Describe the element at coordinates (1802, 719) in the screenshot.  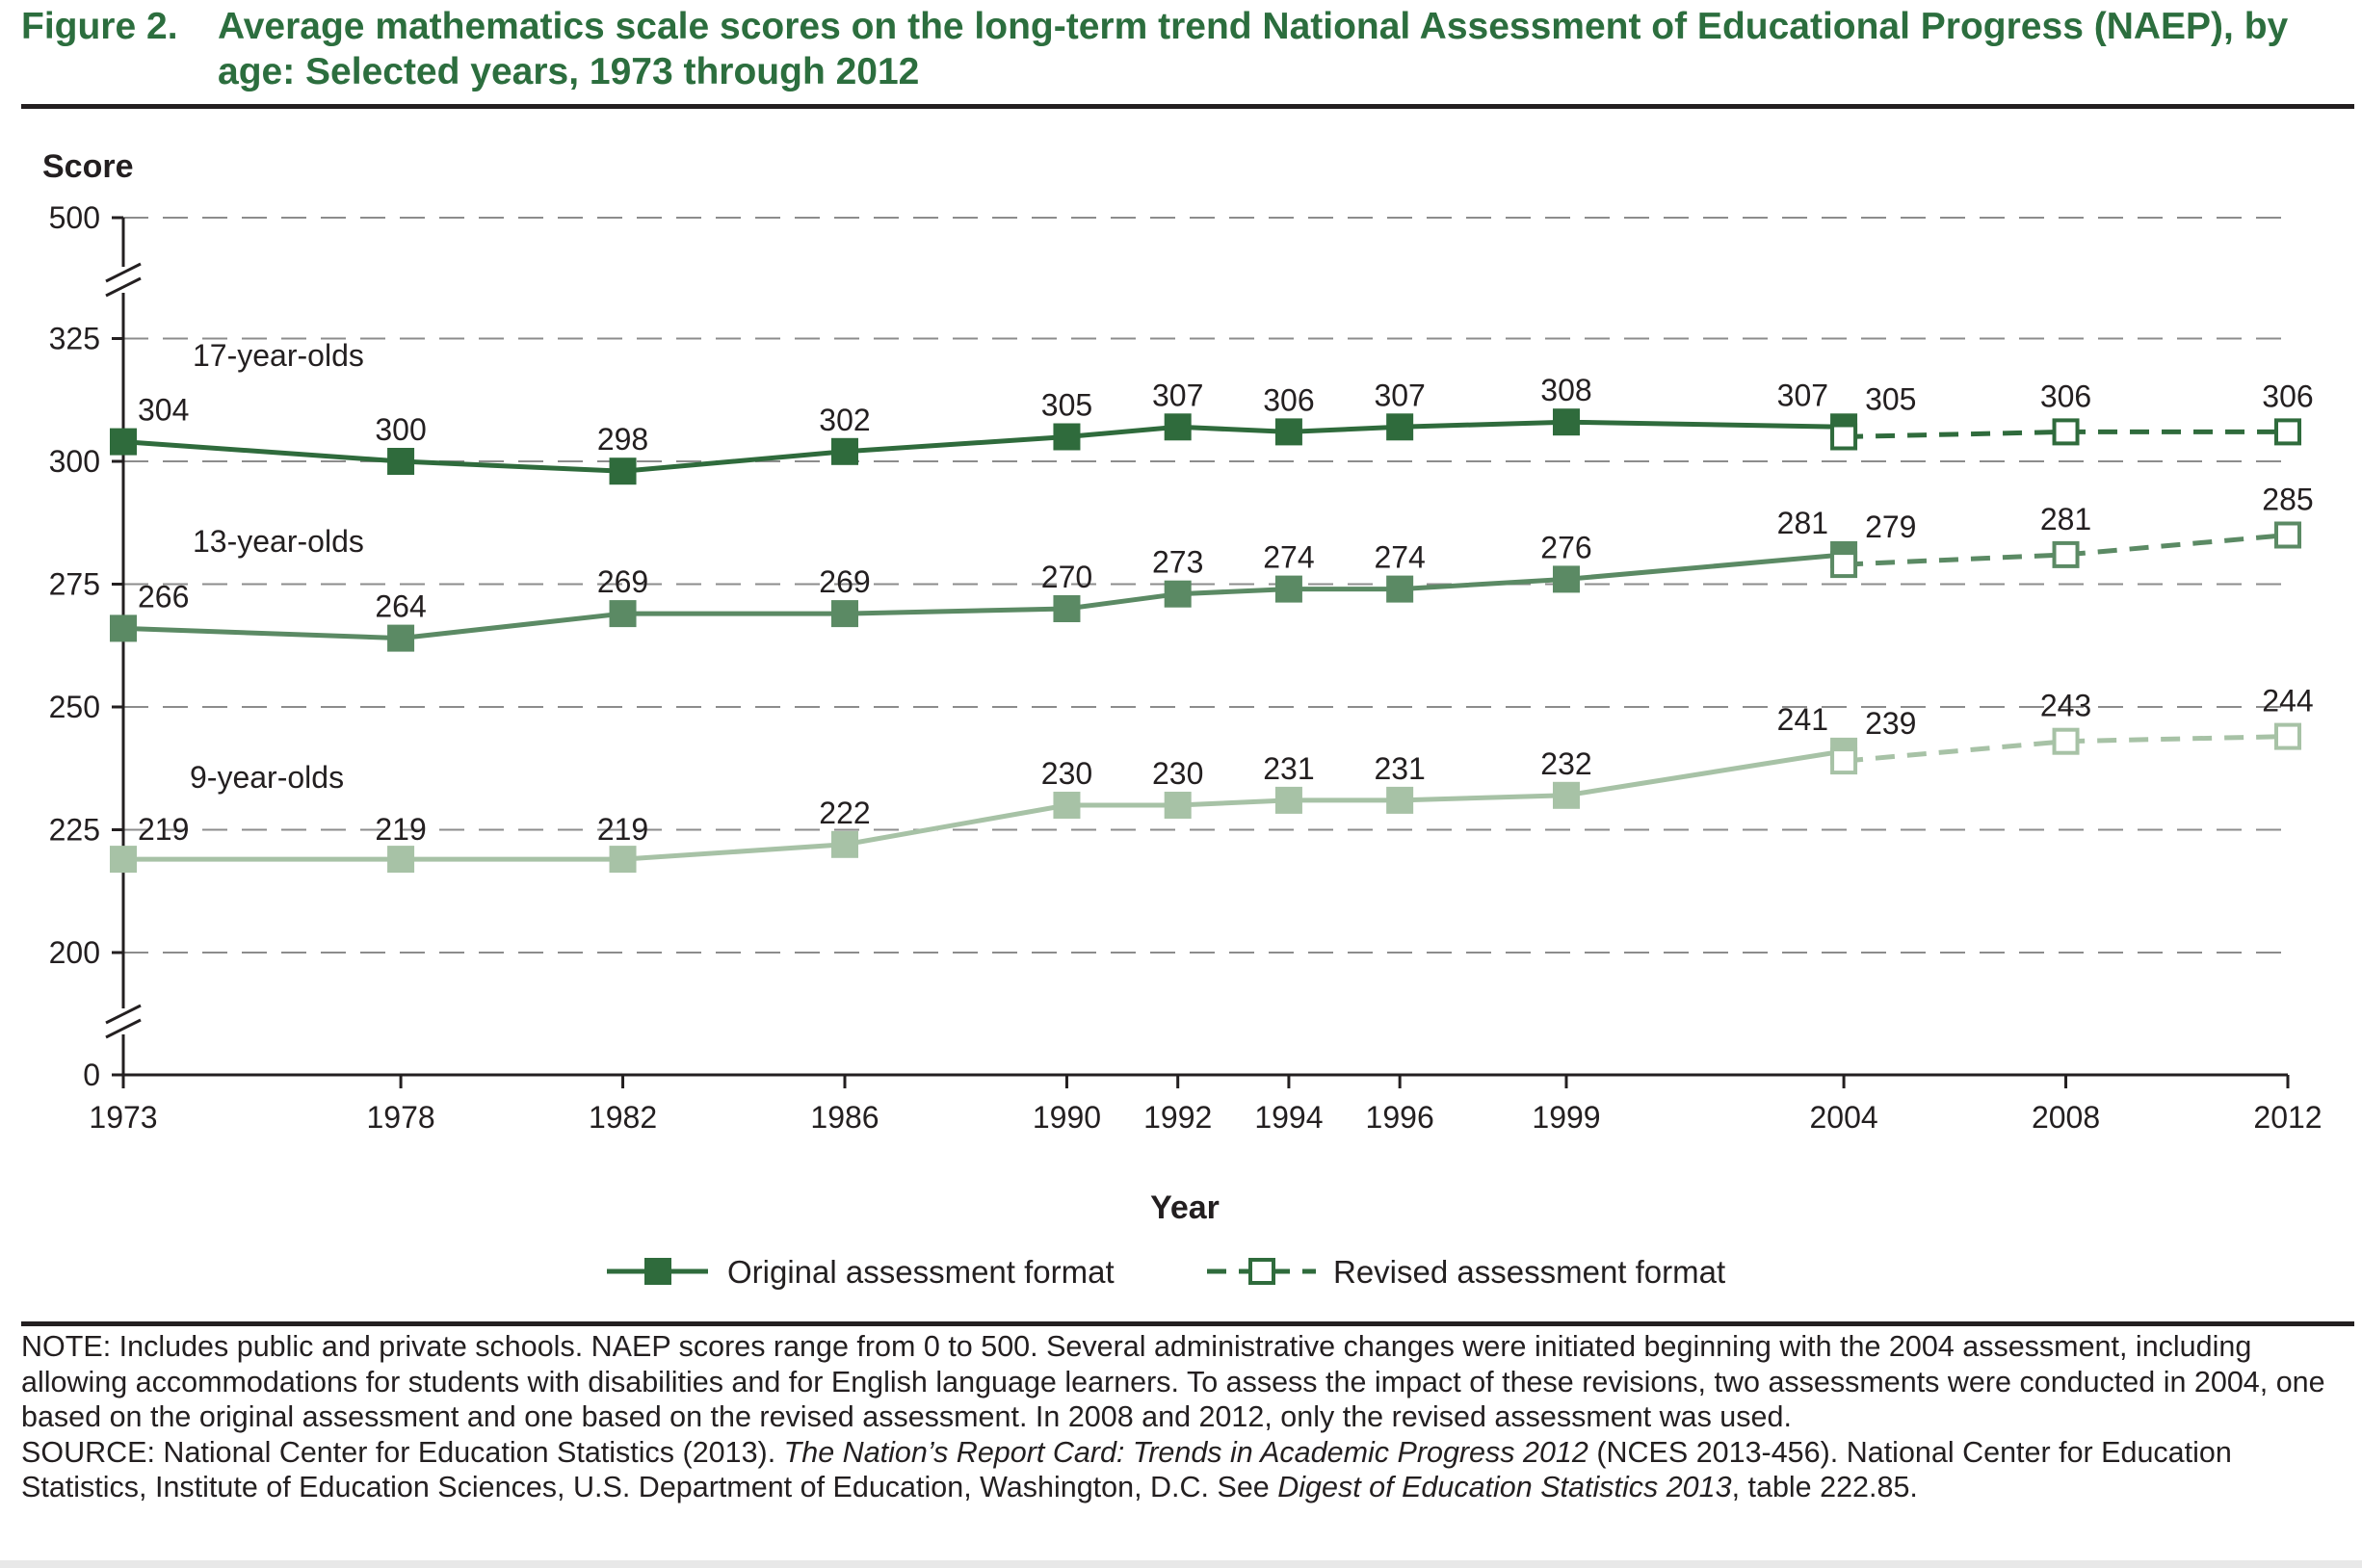
I see `data-label-9-year-olds-original-2004: 241` at that location.